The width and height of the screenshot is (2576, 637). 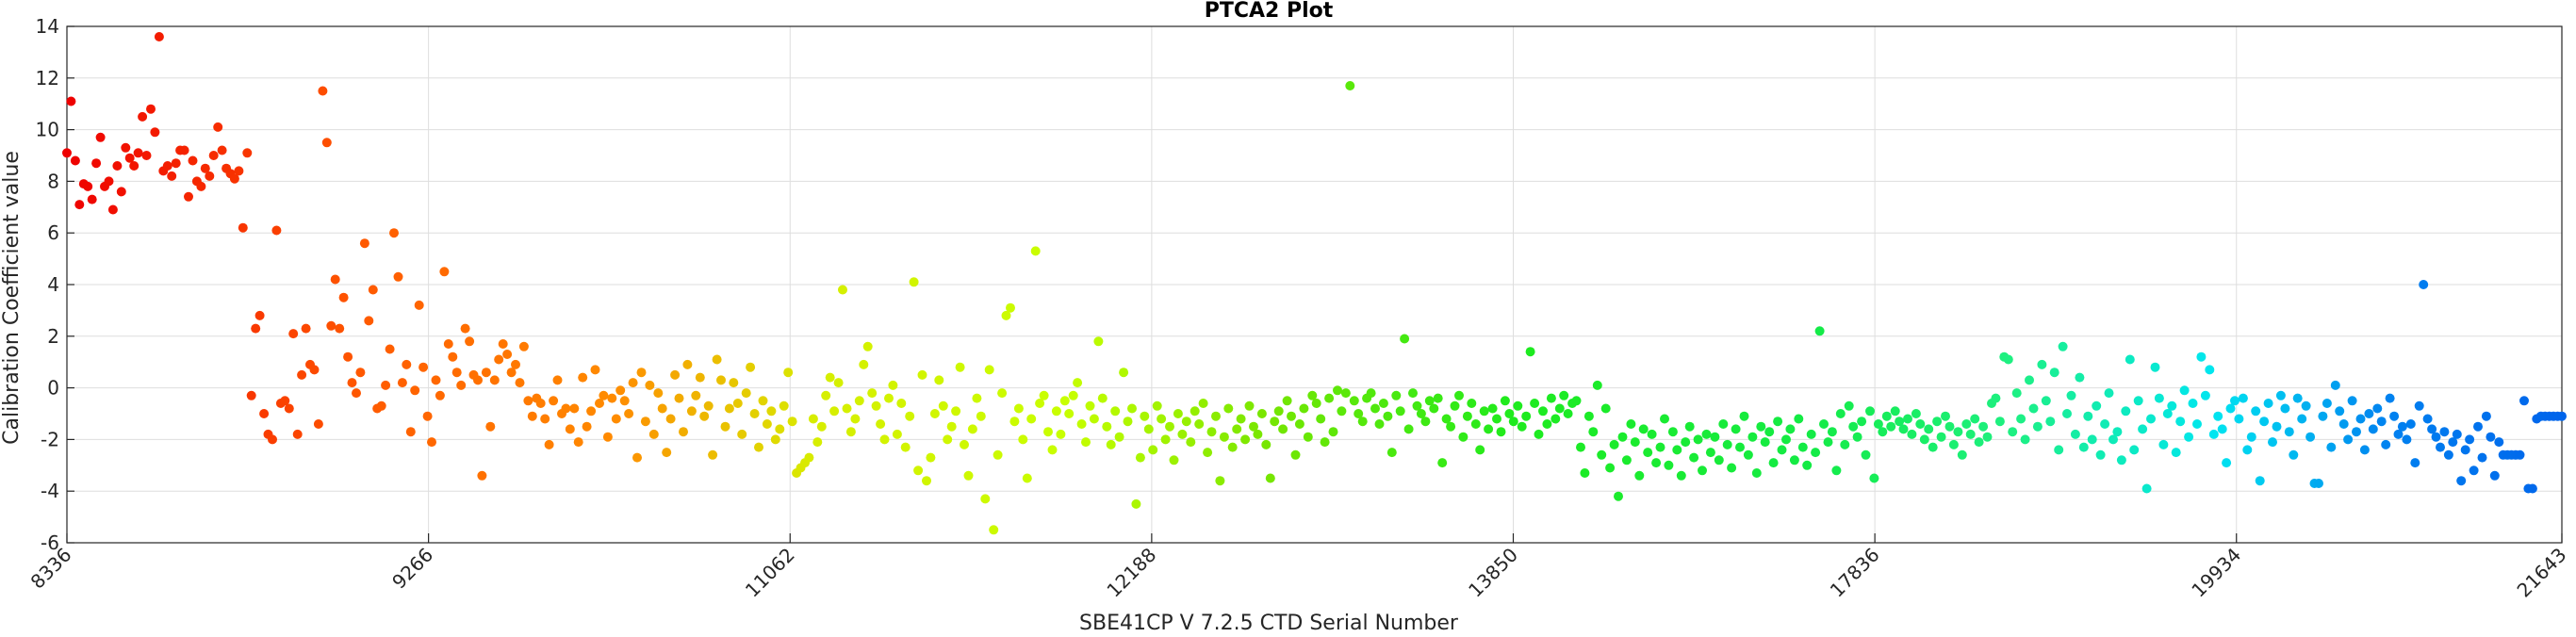 What do you see at coordinates (770, 573) in the screenshot?
I see `x-tick-label: 11062` at bounding box center [770, 573].